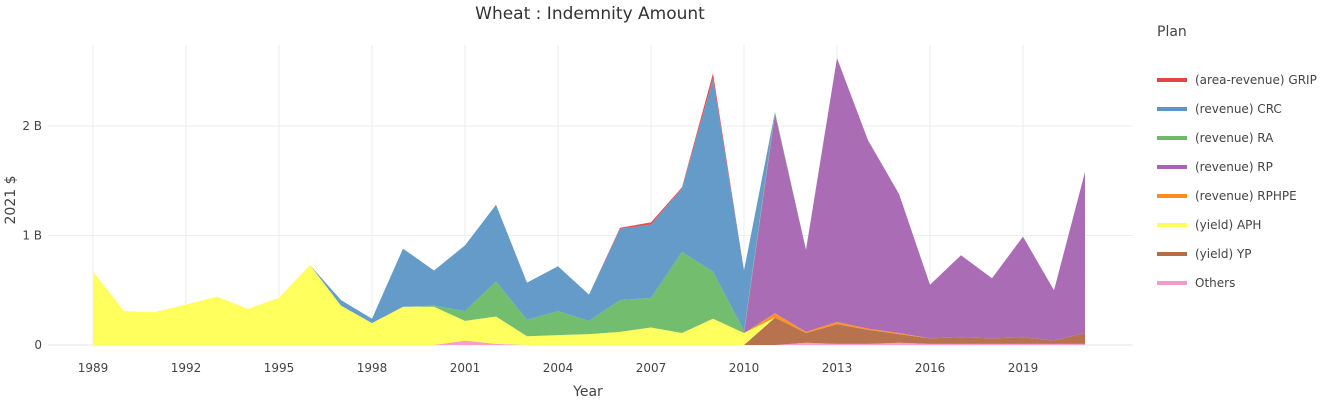  What do you see at coordinates (11, 200) in the screenshot?
I see `y-axis-title: 2021 $` at bounding box center [11, 200].